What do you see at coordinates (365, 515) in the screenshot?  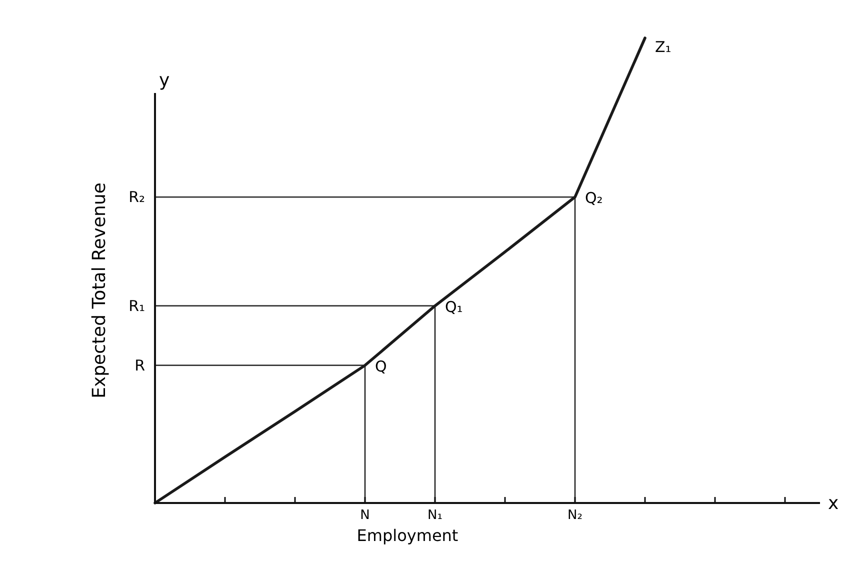 I see `x-tick-label: N` at bounding box center [365, 515].